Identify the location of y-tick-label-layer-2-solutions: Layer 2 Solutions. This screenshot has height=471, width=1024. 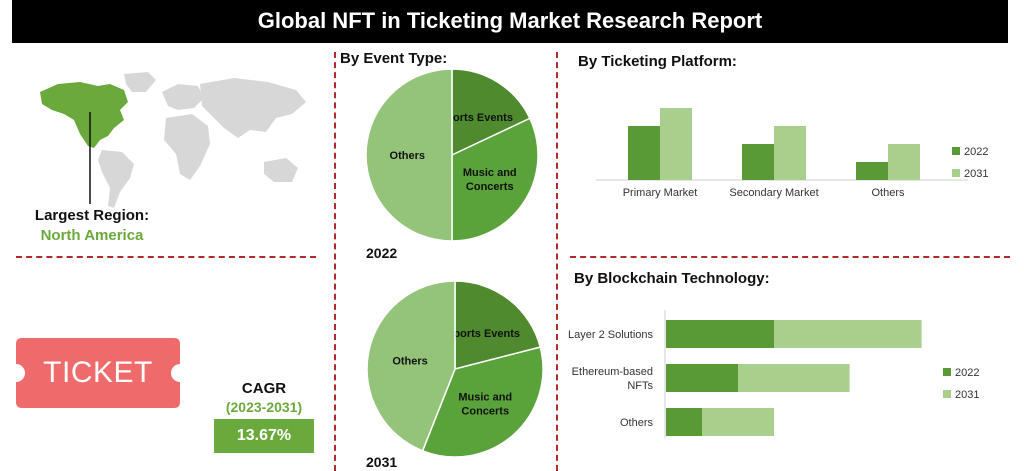
(610, 335).